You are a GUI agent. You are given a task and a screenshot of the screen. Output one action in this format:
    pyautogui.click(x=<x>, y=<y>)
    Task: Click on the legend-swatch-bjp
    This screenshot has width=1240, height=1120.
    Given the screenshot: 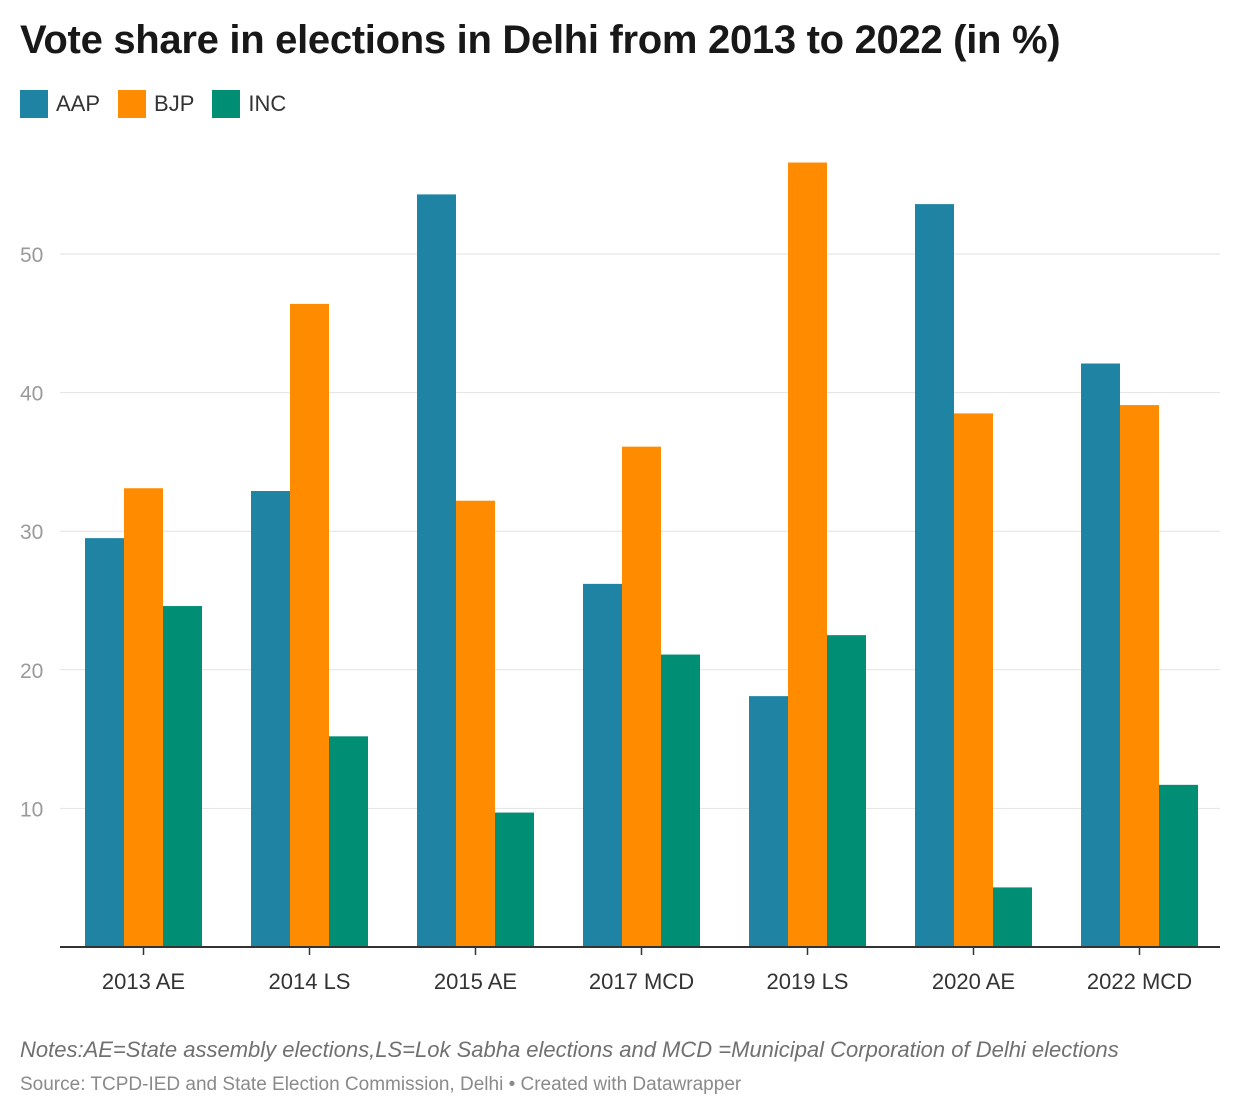 What is the action you would take?
    pyautogui.click(x=132, y=104)
    